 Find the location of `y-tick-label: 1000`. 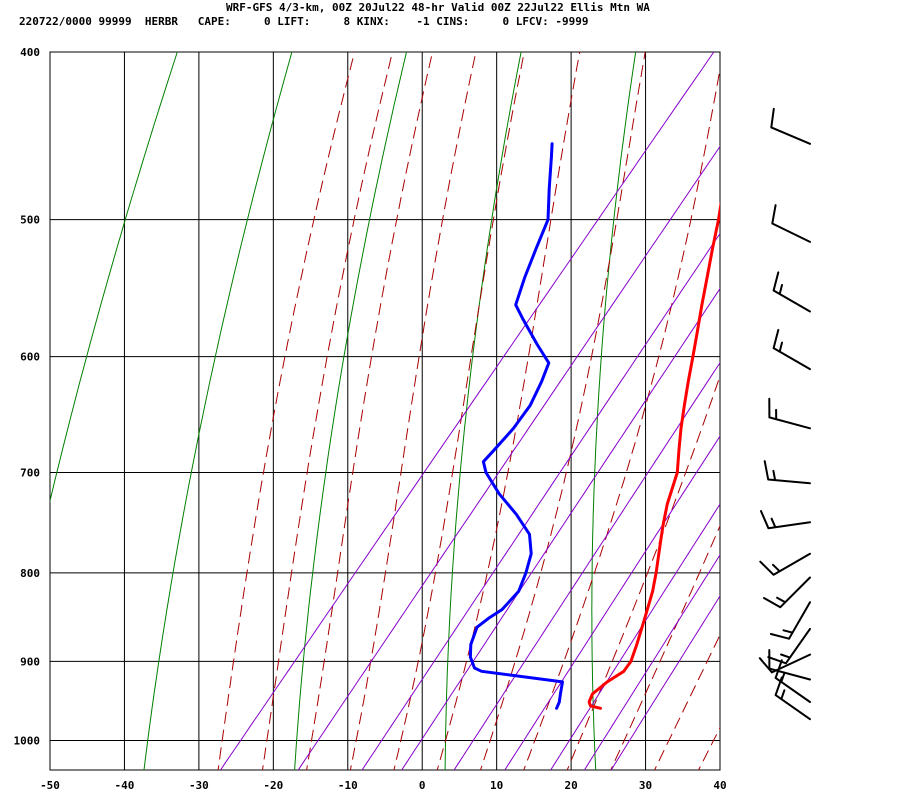

y-tick-label: 1000 is located at coordinates (27, 741).